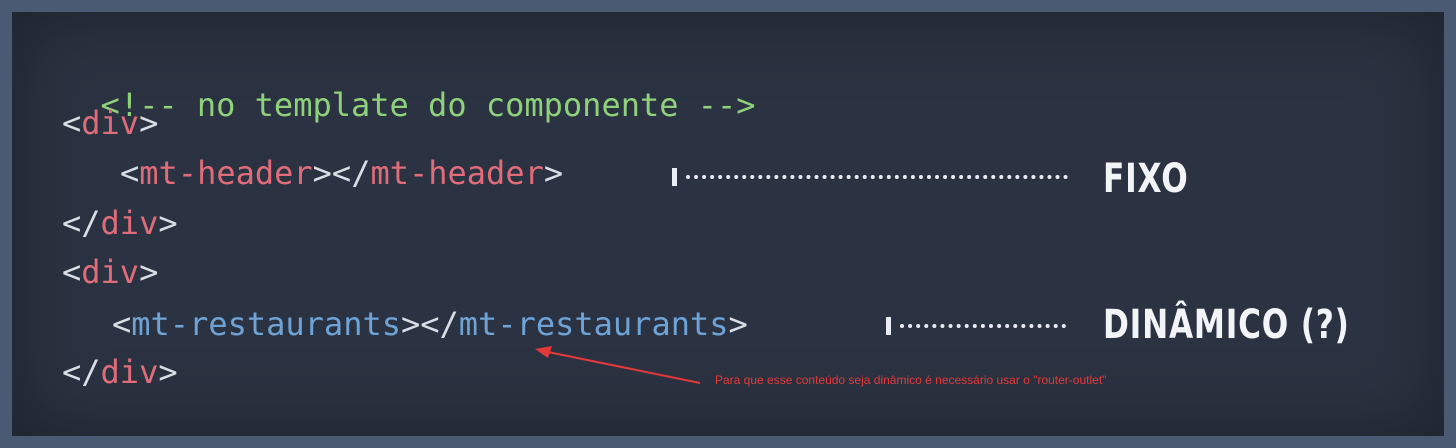 This screenshot has height=448, width=1456. What do you see at coordinates (266, 324) in the screenshot?
I see `restaurants-open-tag: mt-restaurants` at bounding box center [266, 324].